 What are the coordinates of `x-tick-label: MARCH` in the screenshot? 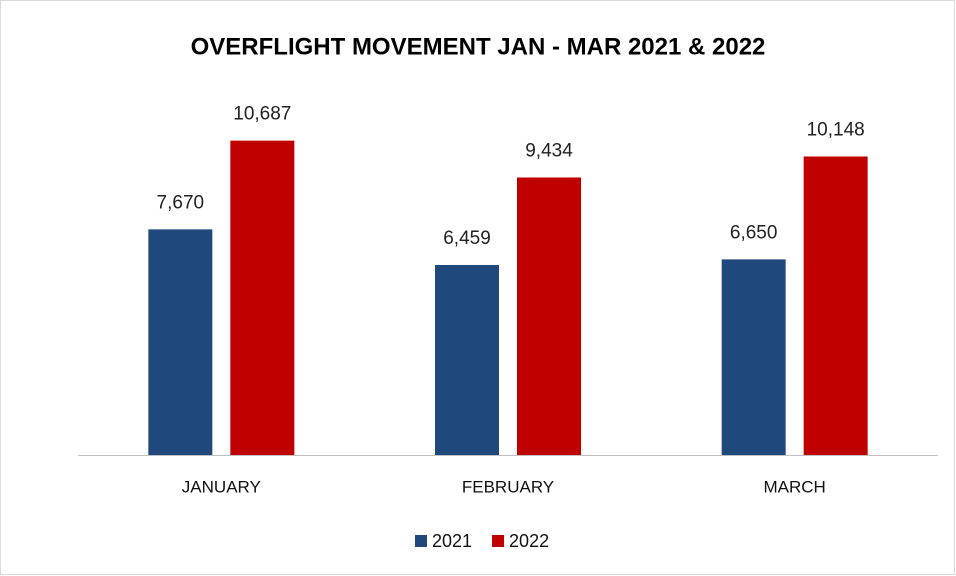 It's located at (794, 486).